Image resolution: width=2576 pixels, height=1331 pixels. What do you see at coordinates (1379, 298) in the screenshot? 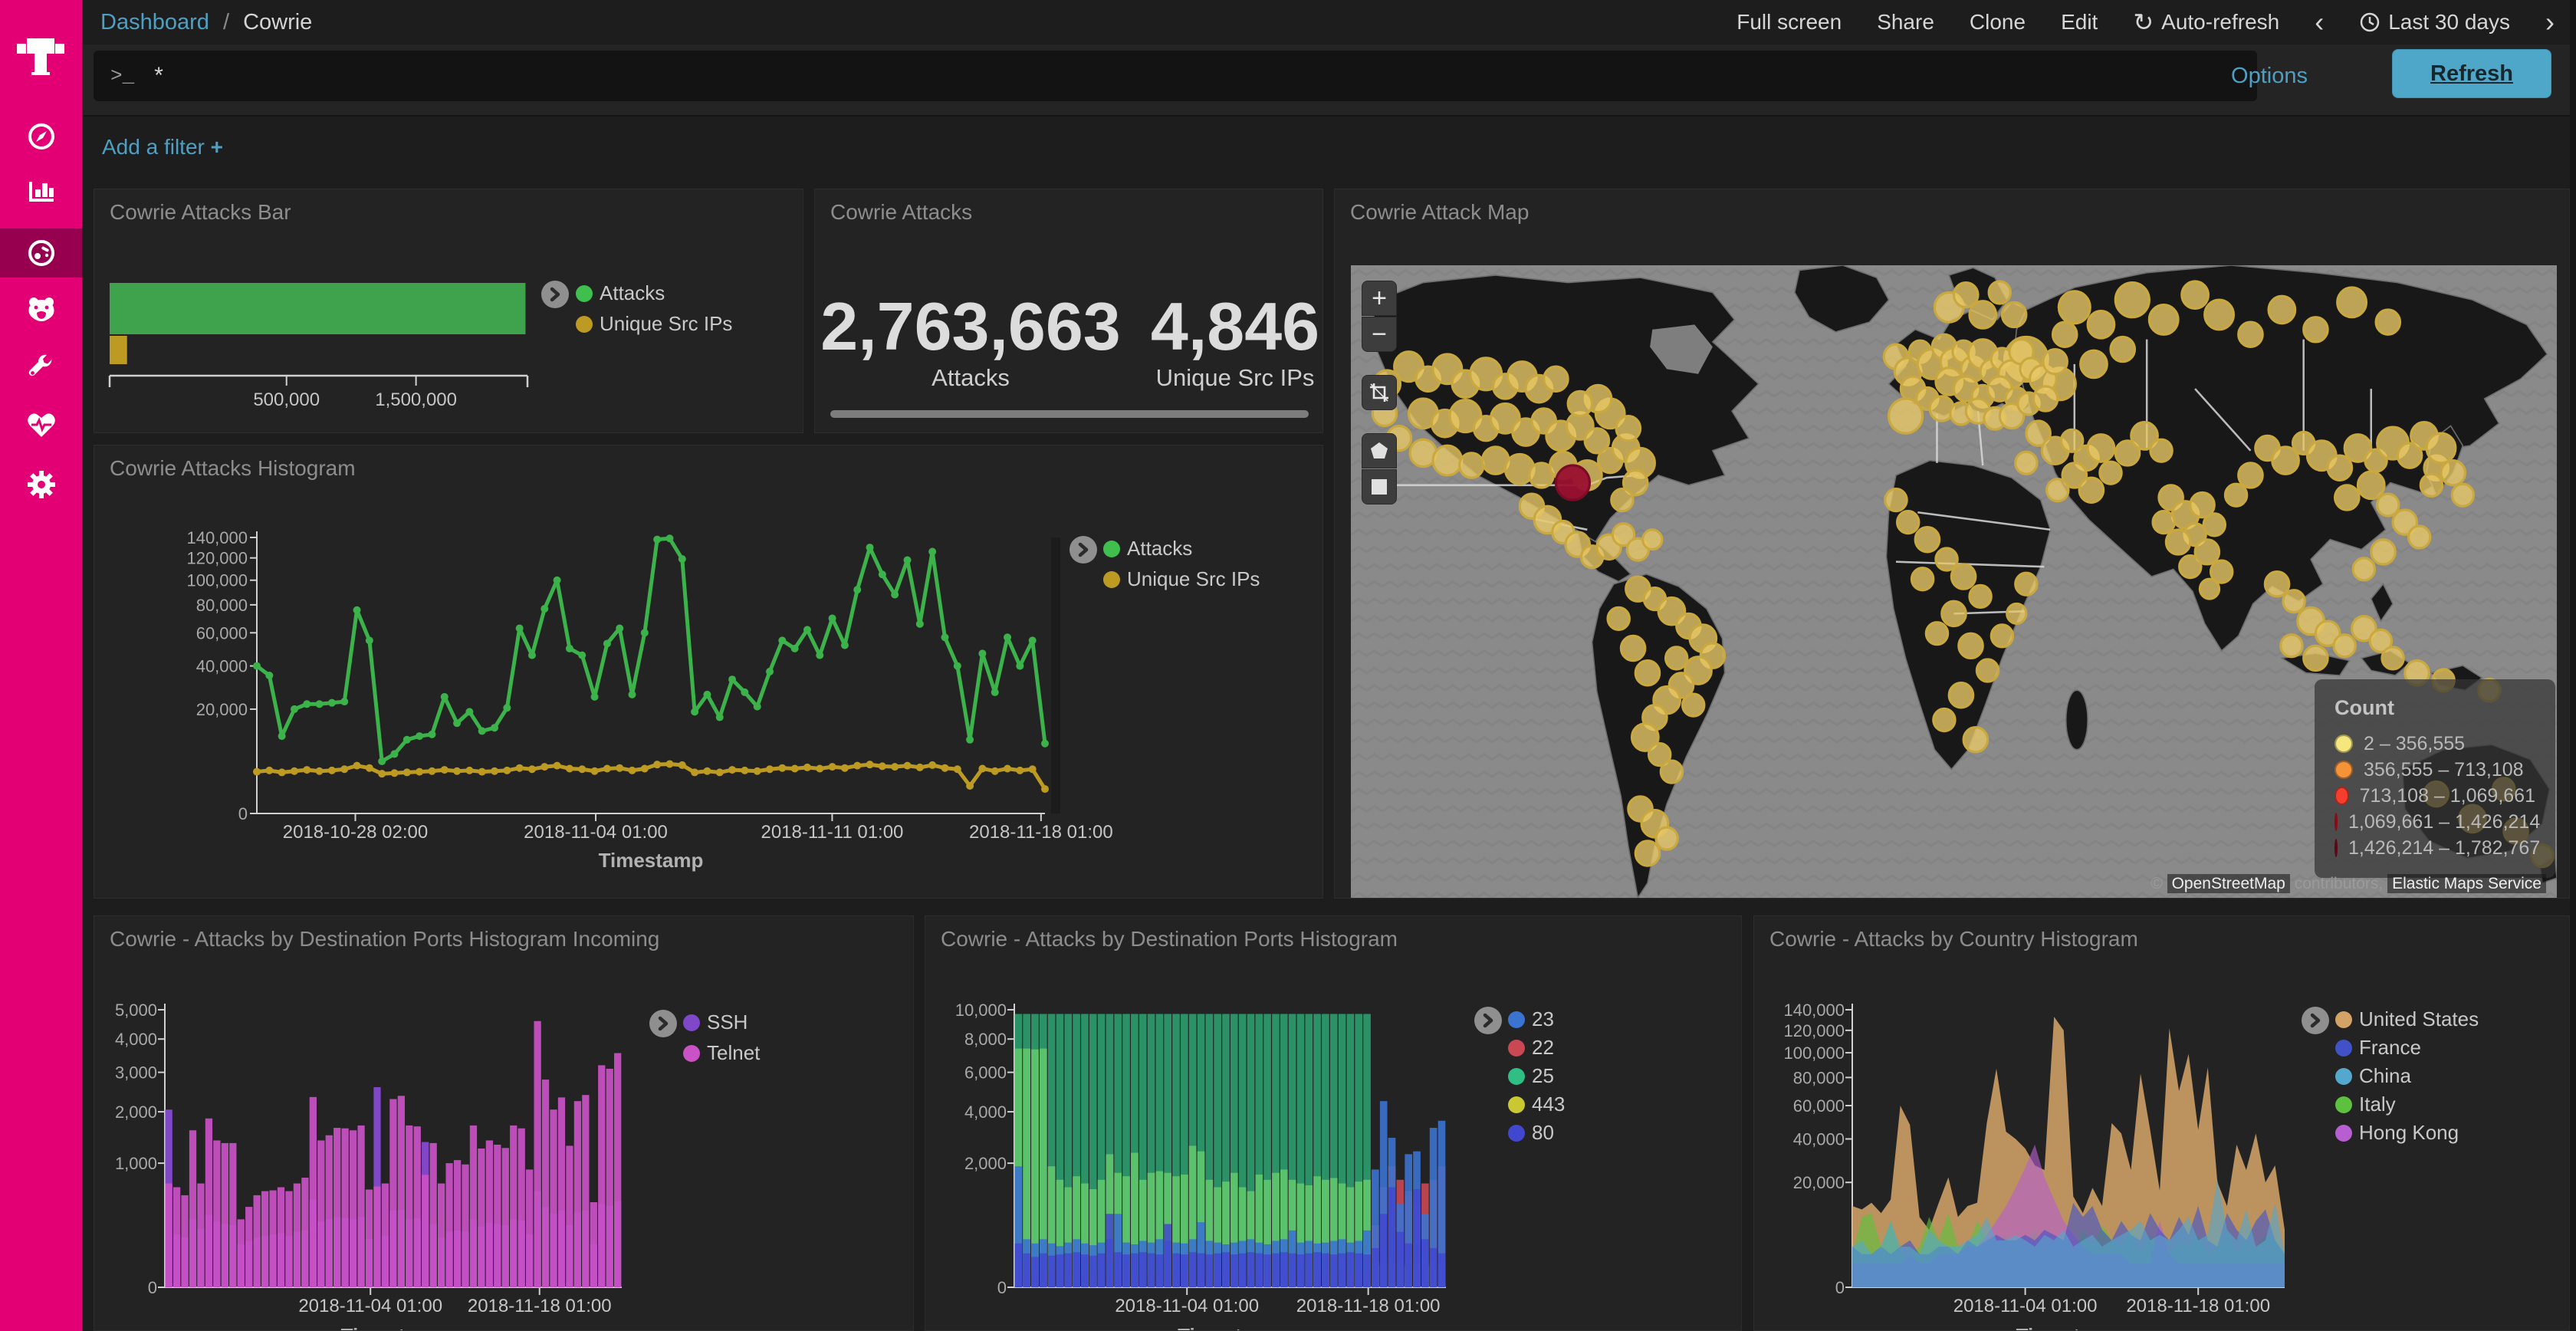
I see `map-zoom-in-button: +` at bounding box center [1379, 298].